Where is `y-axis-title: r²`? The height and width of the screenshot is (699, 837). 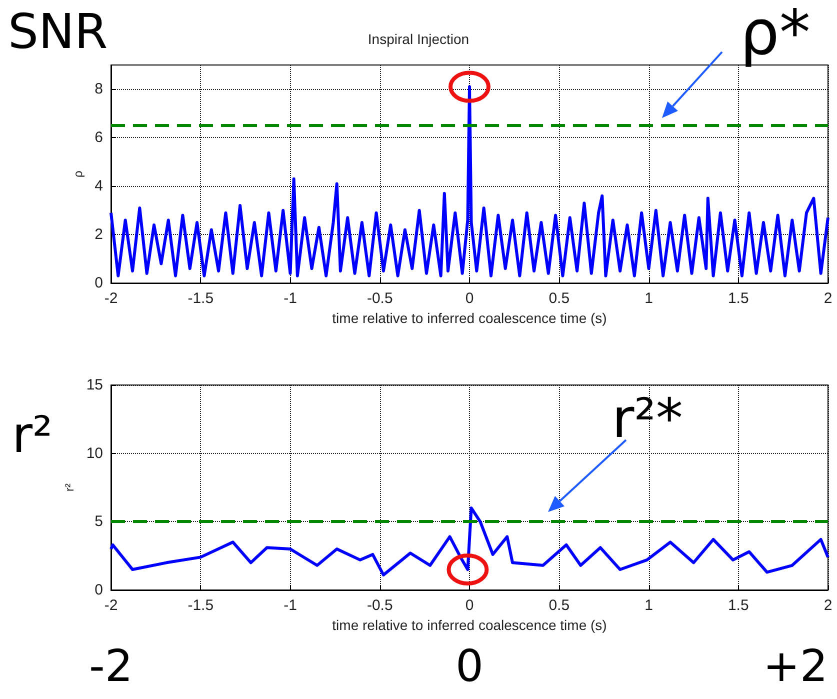
y-axis-title: r² is located at coordinates (69, 488).